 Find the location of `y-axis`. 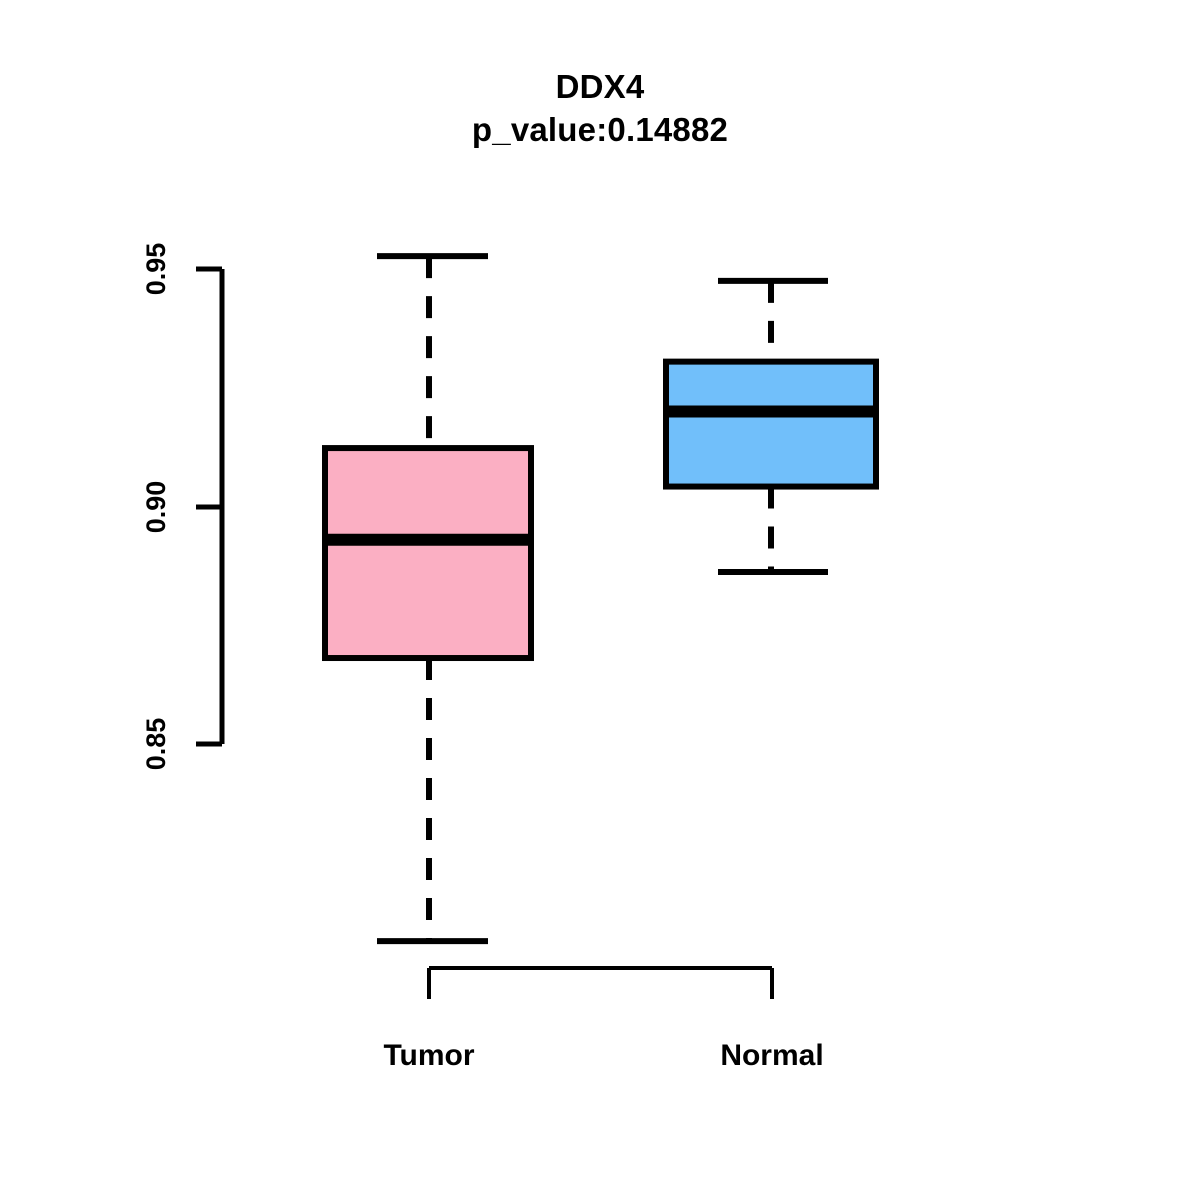

y-axis is located at coordinates (210, 506).